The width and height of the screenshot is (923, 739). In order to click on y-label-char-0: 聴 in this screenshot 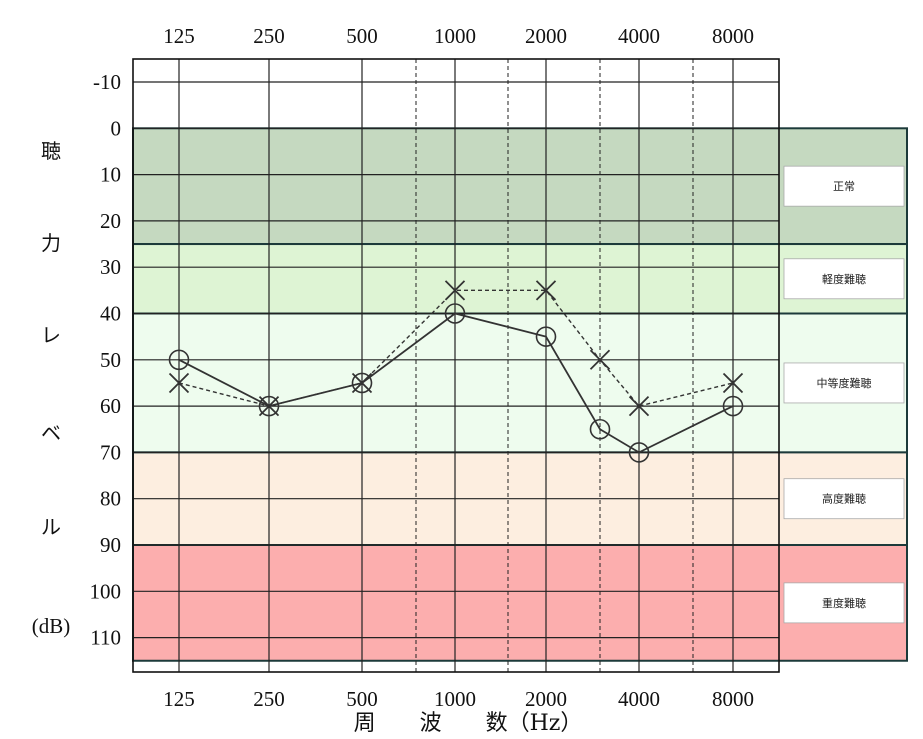, I will do `click(51, 151)`.